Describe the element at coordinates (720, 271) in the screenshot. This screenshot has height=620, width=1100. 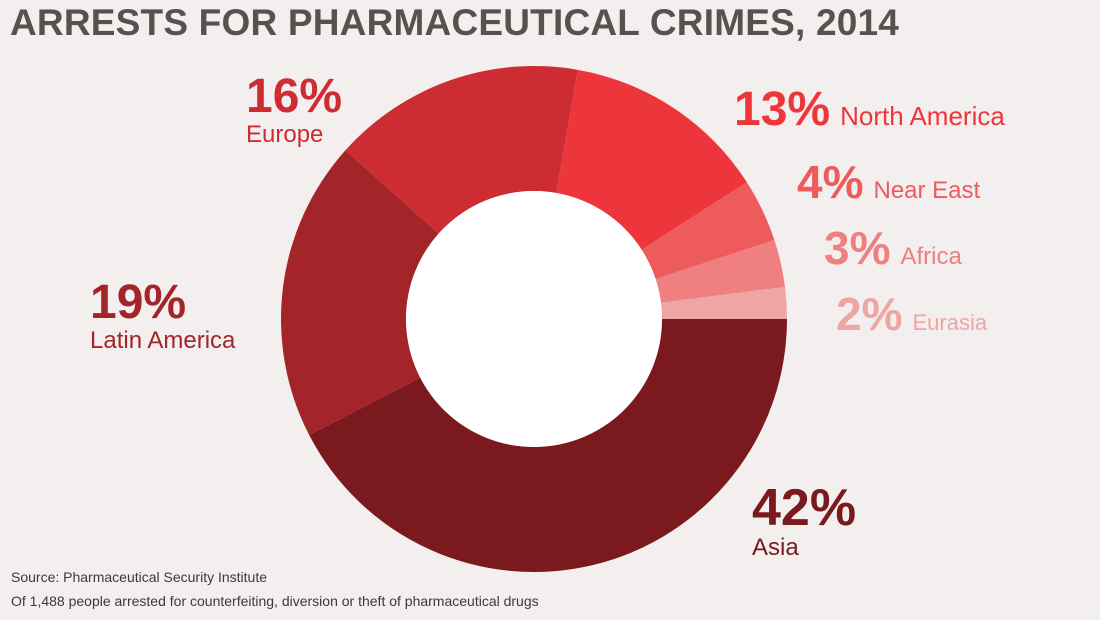
I see `slice-africa` at that location.